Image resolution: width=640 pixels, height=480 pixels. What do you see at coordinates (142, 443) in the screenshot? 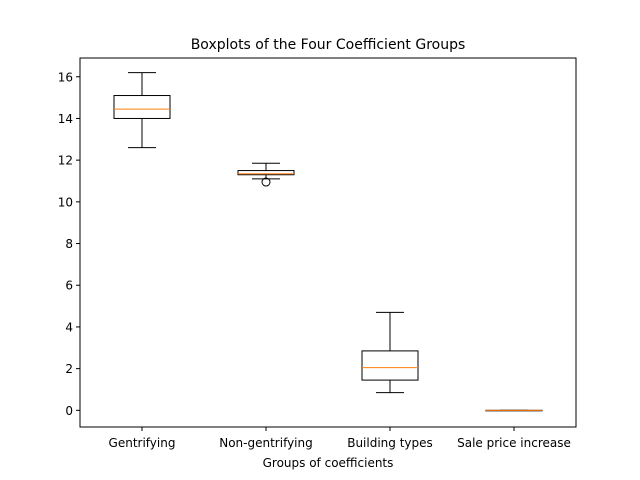
I see `x-tick-label: Gentrifying` at bounding box center [142, 443].